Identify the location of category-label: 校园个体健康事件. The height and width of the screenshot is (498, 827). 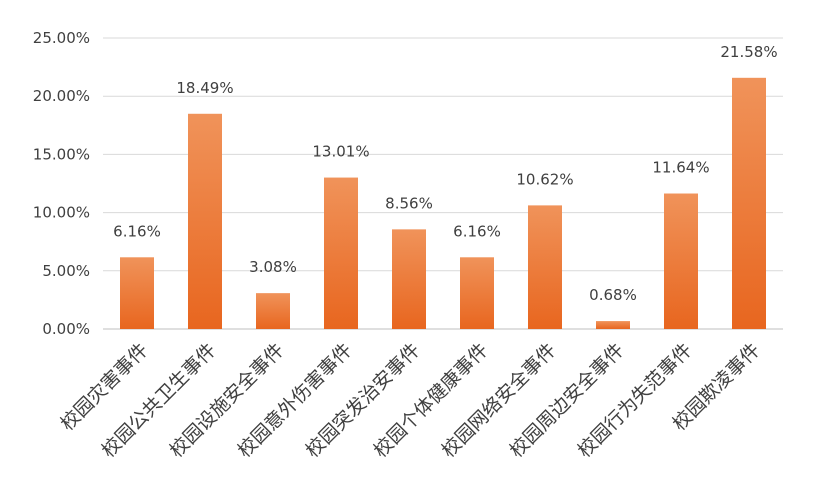
(430, 400).